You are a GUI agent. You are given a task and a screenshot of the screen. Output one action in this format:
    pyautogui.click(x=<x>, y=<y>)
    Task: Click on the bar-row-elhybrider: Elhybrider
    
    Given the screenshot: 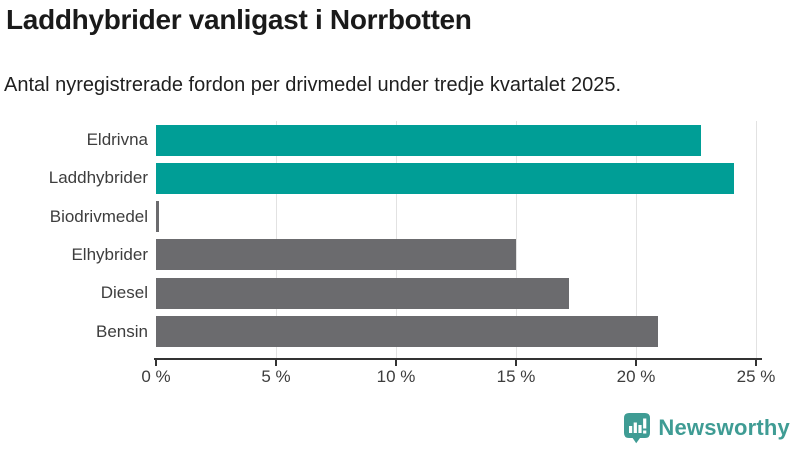 What is the action you would take?
    pyautogui.click(x=400, y=255)
    